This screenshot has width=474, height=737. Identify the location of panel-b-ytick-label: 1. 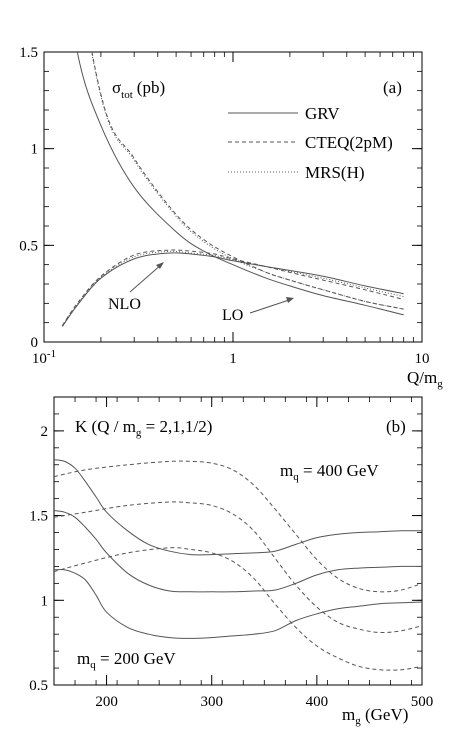
(45, 601).